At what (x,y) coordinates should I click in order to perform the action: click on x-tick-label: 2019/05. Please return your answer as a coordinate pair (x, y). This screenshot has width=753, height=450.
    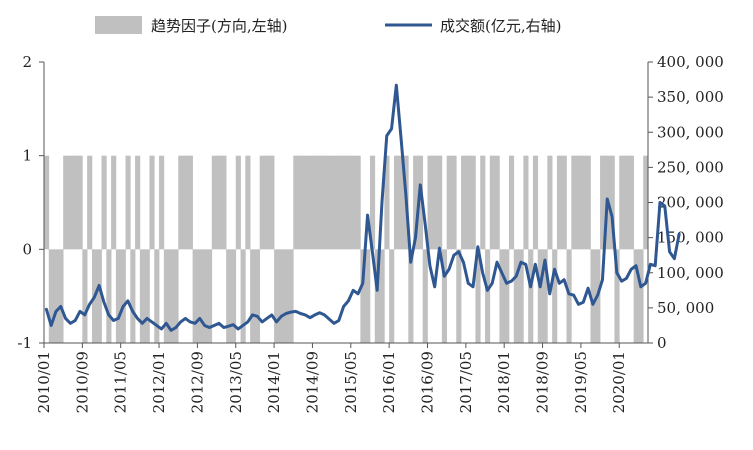
    Looking at the image, I should click on (581, 382).